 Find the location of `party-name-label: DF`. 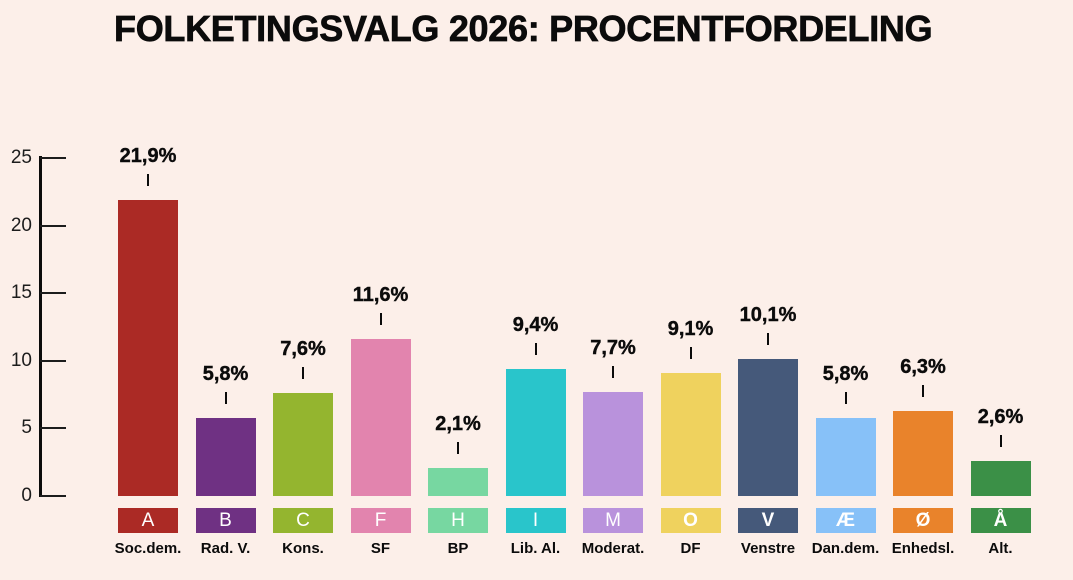

party-name-label: DF is located at coordinates (690, 548).